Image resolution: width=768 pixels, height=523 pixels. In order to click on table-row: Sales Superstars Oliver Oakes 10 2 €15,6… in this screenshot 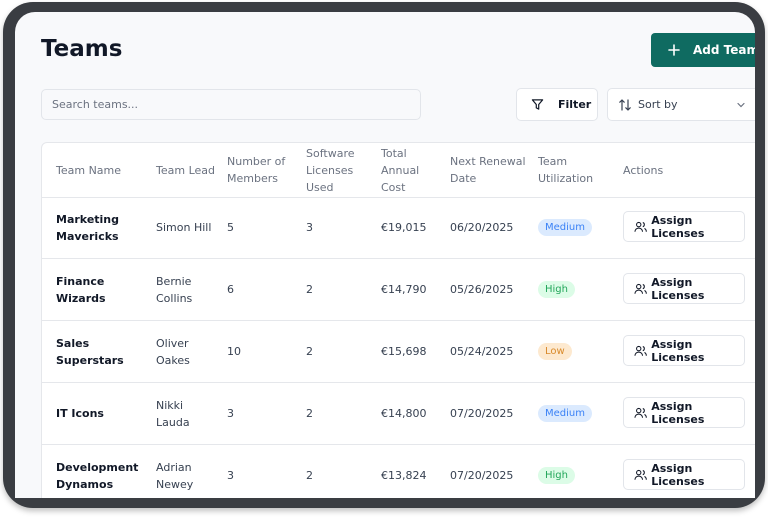, I will do `click(398, 352)`.